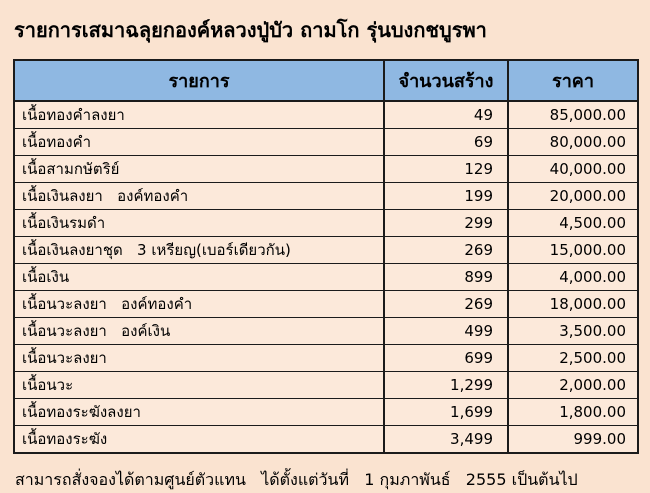  What do you see at coordinates (199, 80) in the screenshot?
I see `header-cell-item: รายการ` at bounding box center [199, 80].